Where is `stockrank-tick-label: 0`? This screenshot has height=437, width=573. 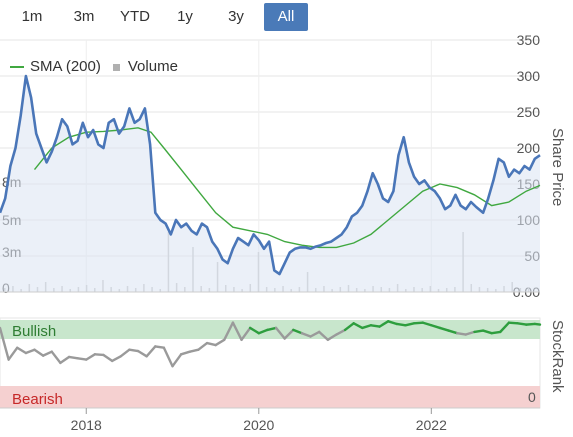 stockrank-tick-label: 0 is located at coordinates (532, 397).